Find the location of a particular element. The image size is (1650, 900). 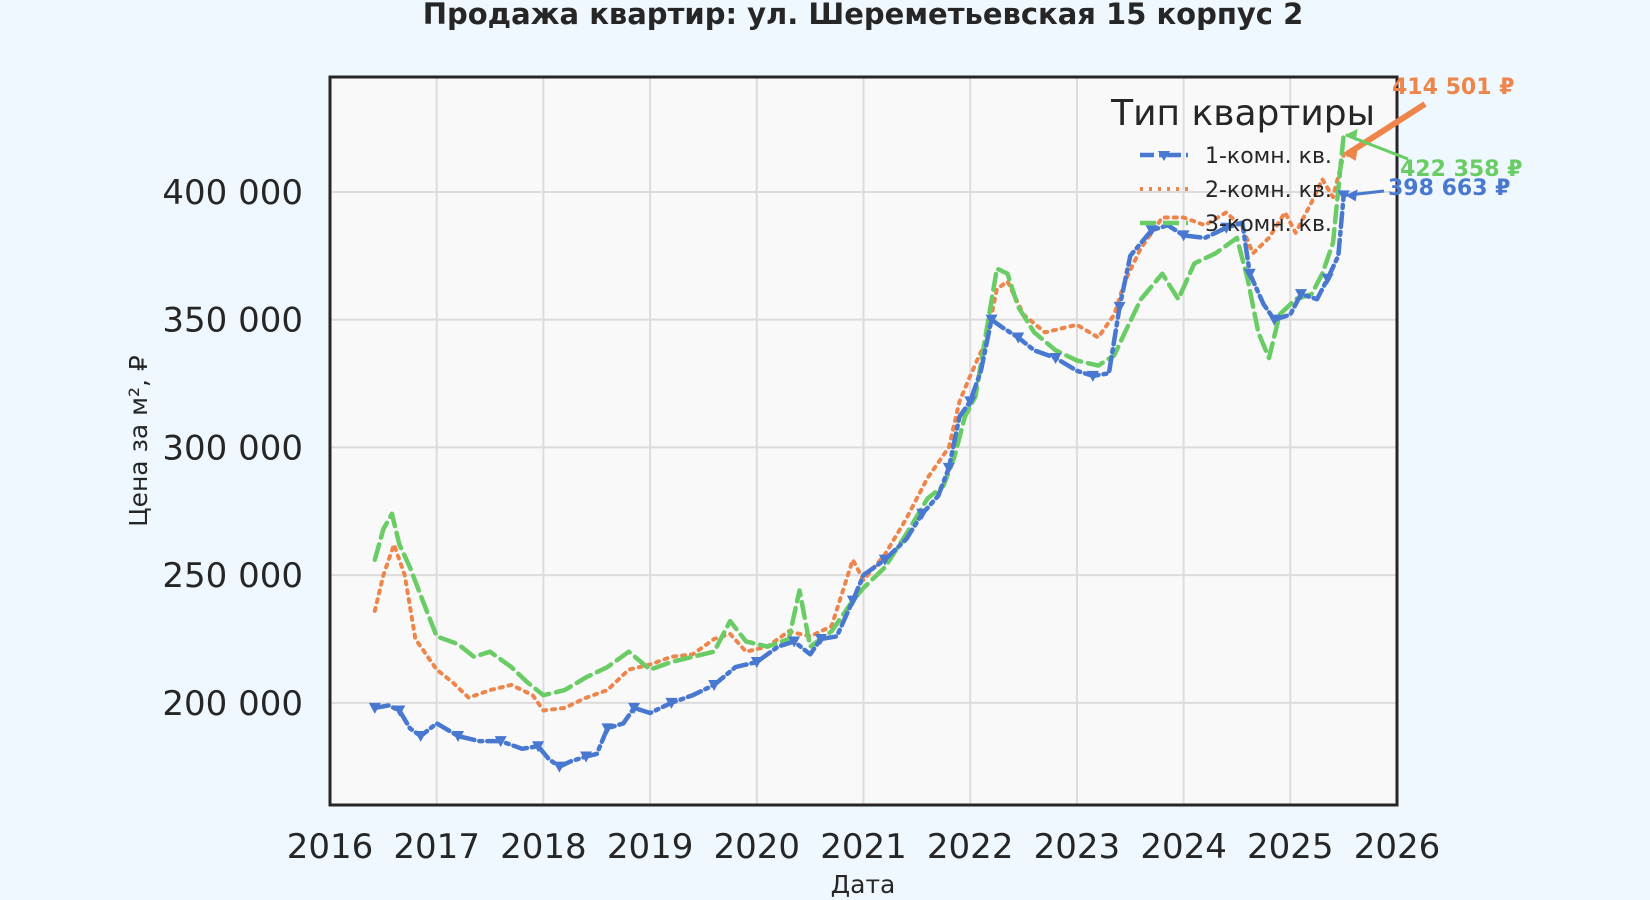

x-tick-label: 2017 is located at coordinates (436, 847).